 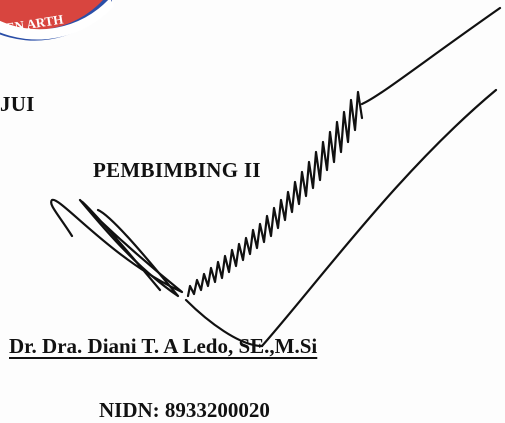 I want to click on signature-top-stroke, so click(x=431, y=56).